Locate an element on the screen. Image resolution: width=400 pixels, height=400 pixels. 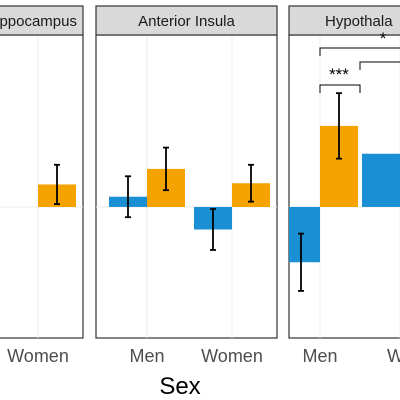
x-tick-label: W is located at coordinates (393, 356).